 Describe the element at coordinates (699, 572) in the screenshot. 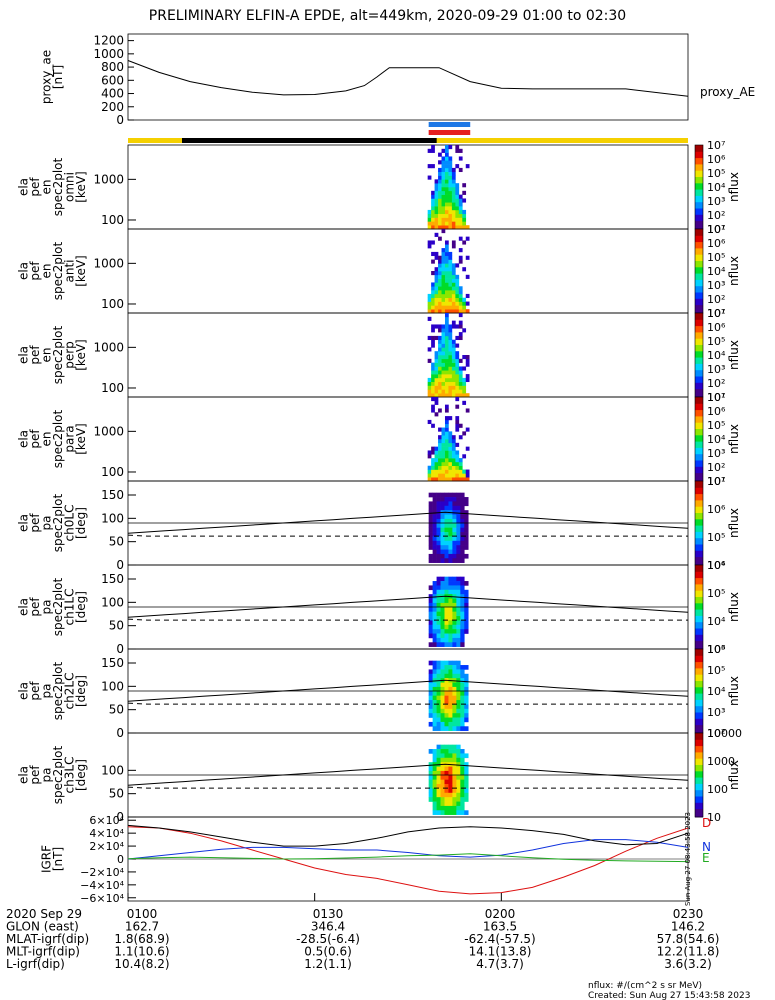

I see `ch1lc-colorbar-cell` at that location.